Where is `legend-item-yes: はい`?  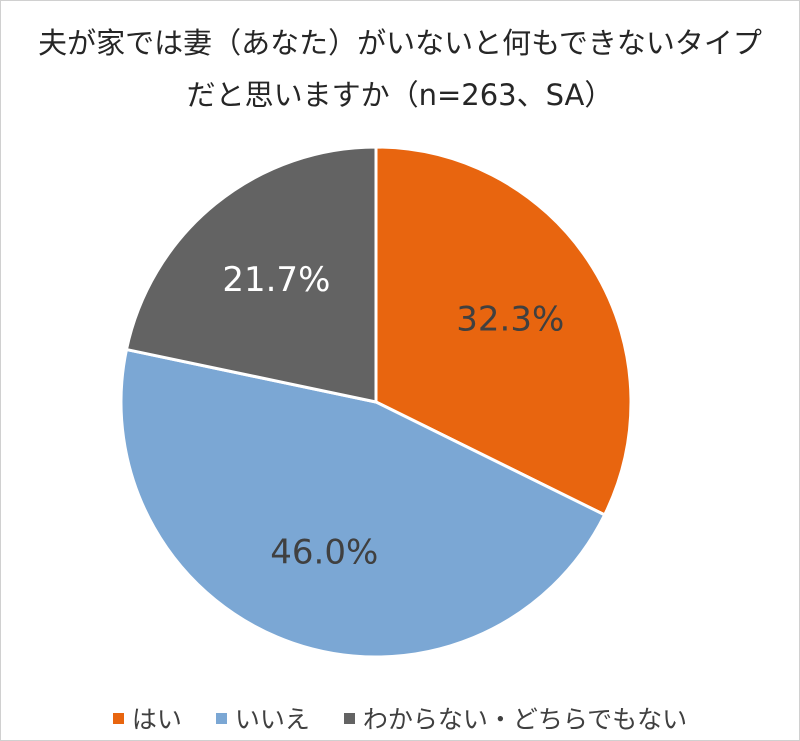
legend-item-yes: はい is located at coordinates (147, 718).